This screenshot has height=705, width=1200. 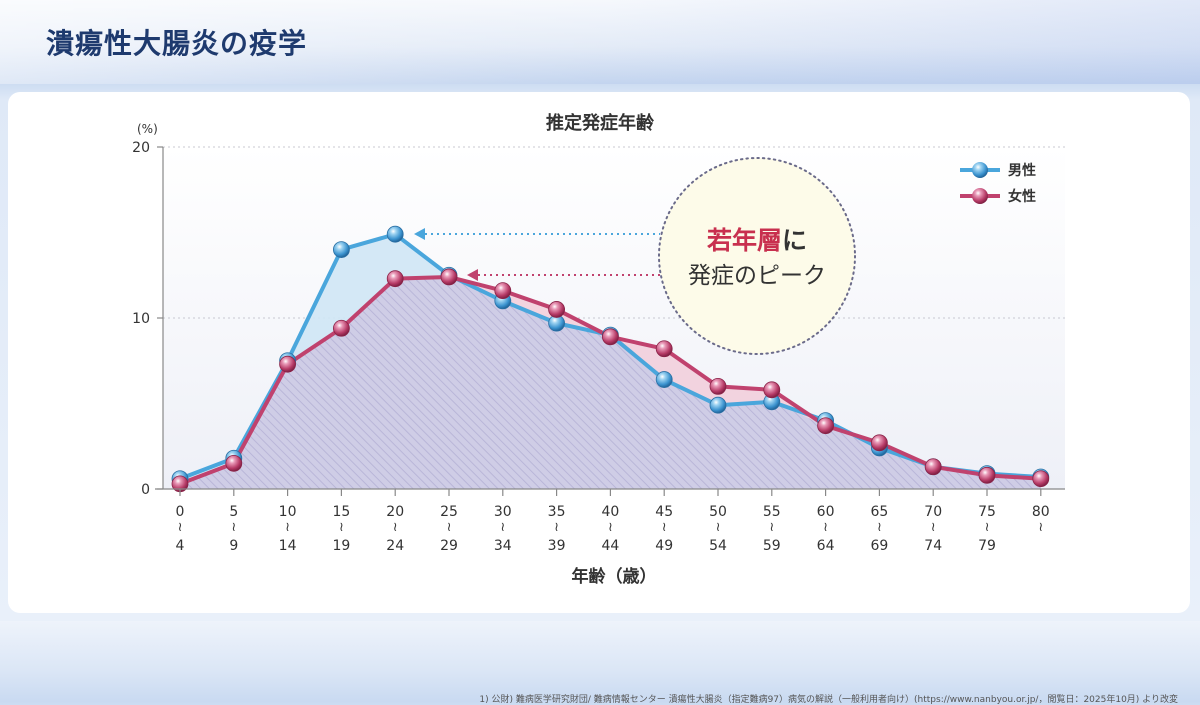 I want to click on callout-bubble: 若年層に 発症のピーク, so click(x=757, y=256).